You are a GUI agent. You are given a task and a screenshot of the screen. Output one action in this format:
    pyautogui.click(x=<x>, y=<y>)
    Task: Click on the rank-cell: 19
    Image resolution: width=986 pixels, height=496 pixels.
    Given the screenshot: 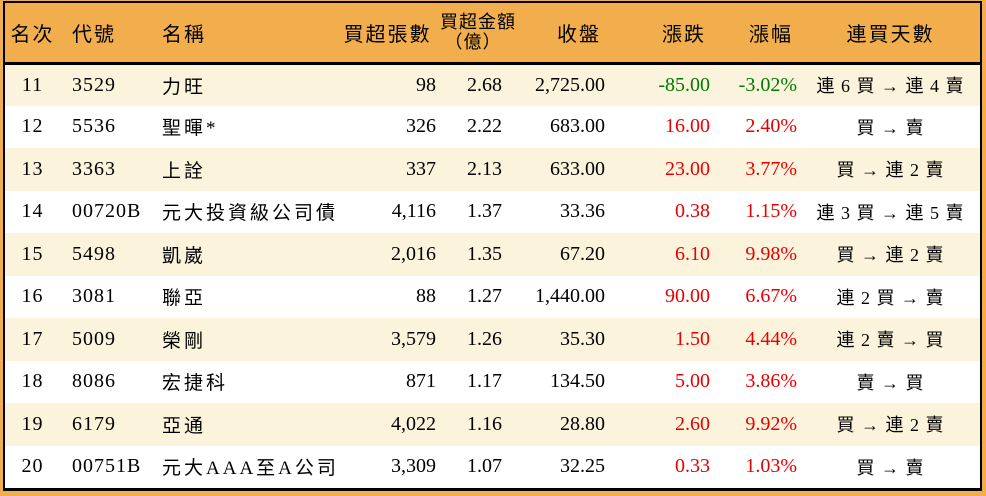 What is the action you would take?
    pyautogui.click(x=32, y=423)
    